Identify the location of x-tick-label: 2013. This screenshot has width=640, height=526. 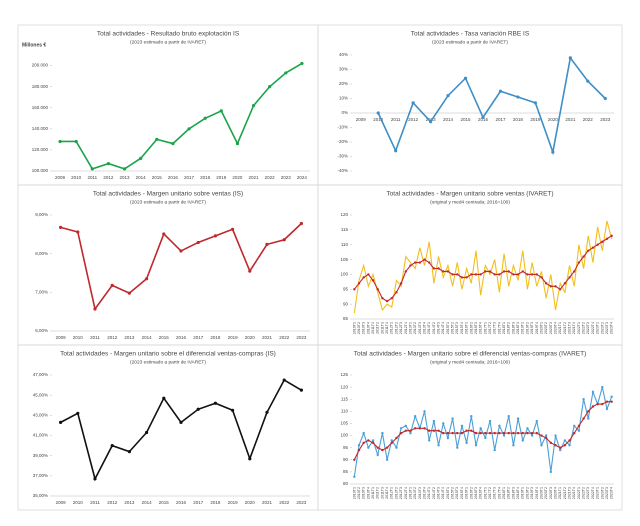
(431, 119).